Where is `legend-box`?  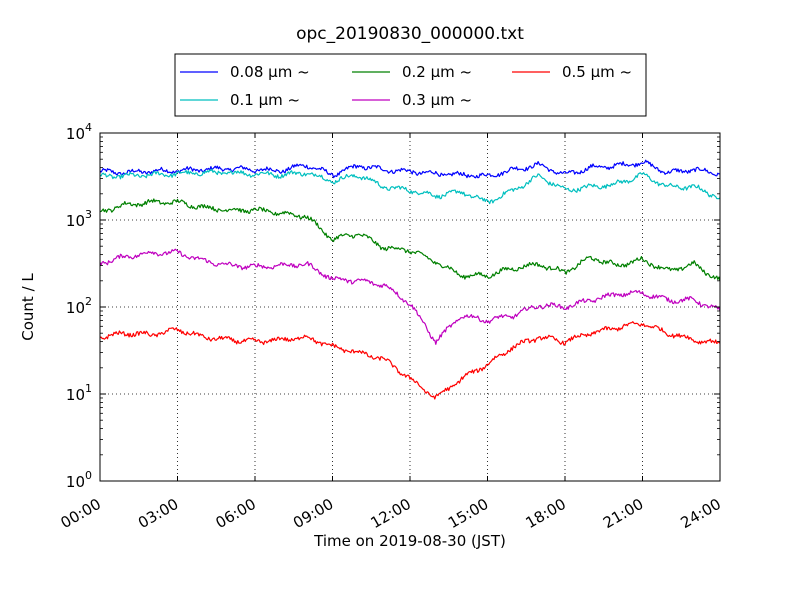
legend-box is located at coordinates (410, 85).